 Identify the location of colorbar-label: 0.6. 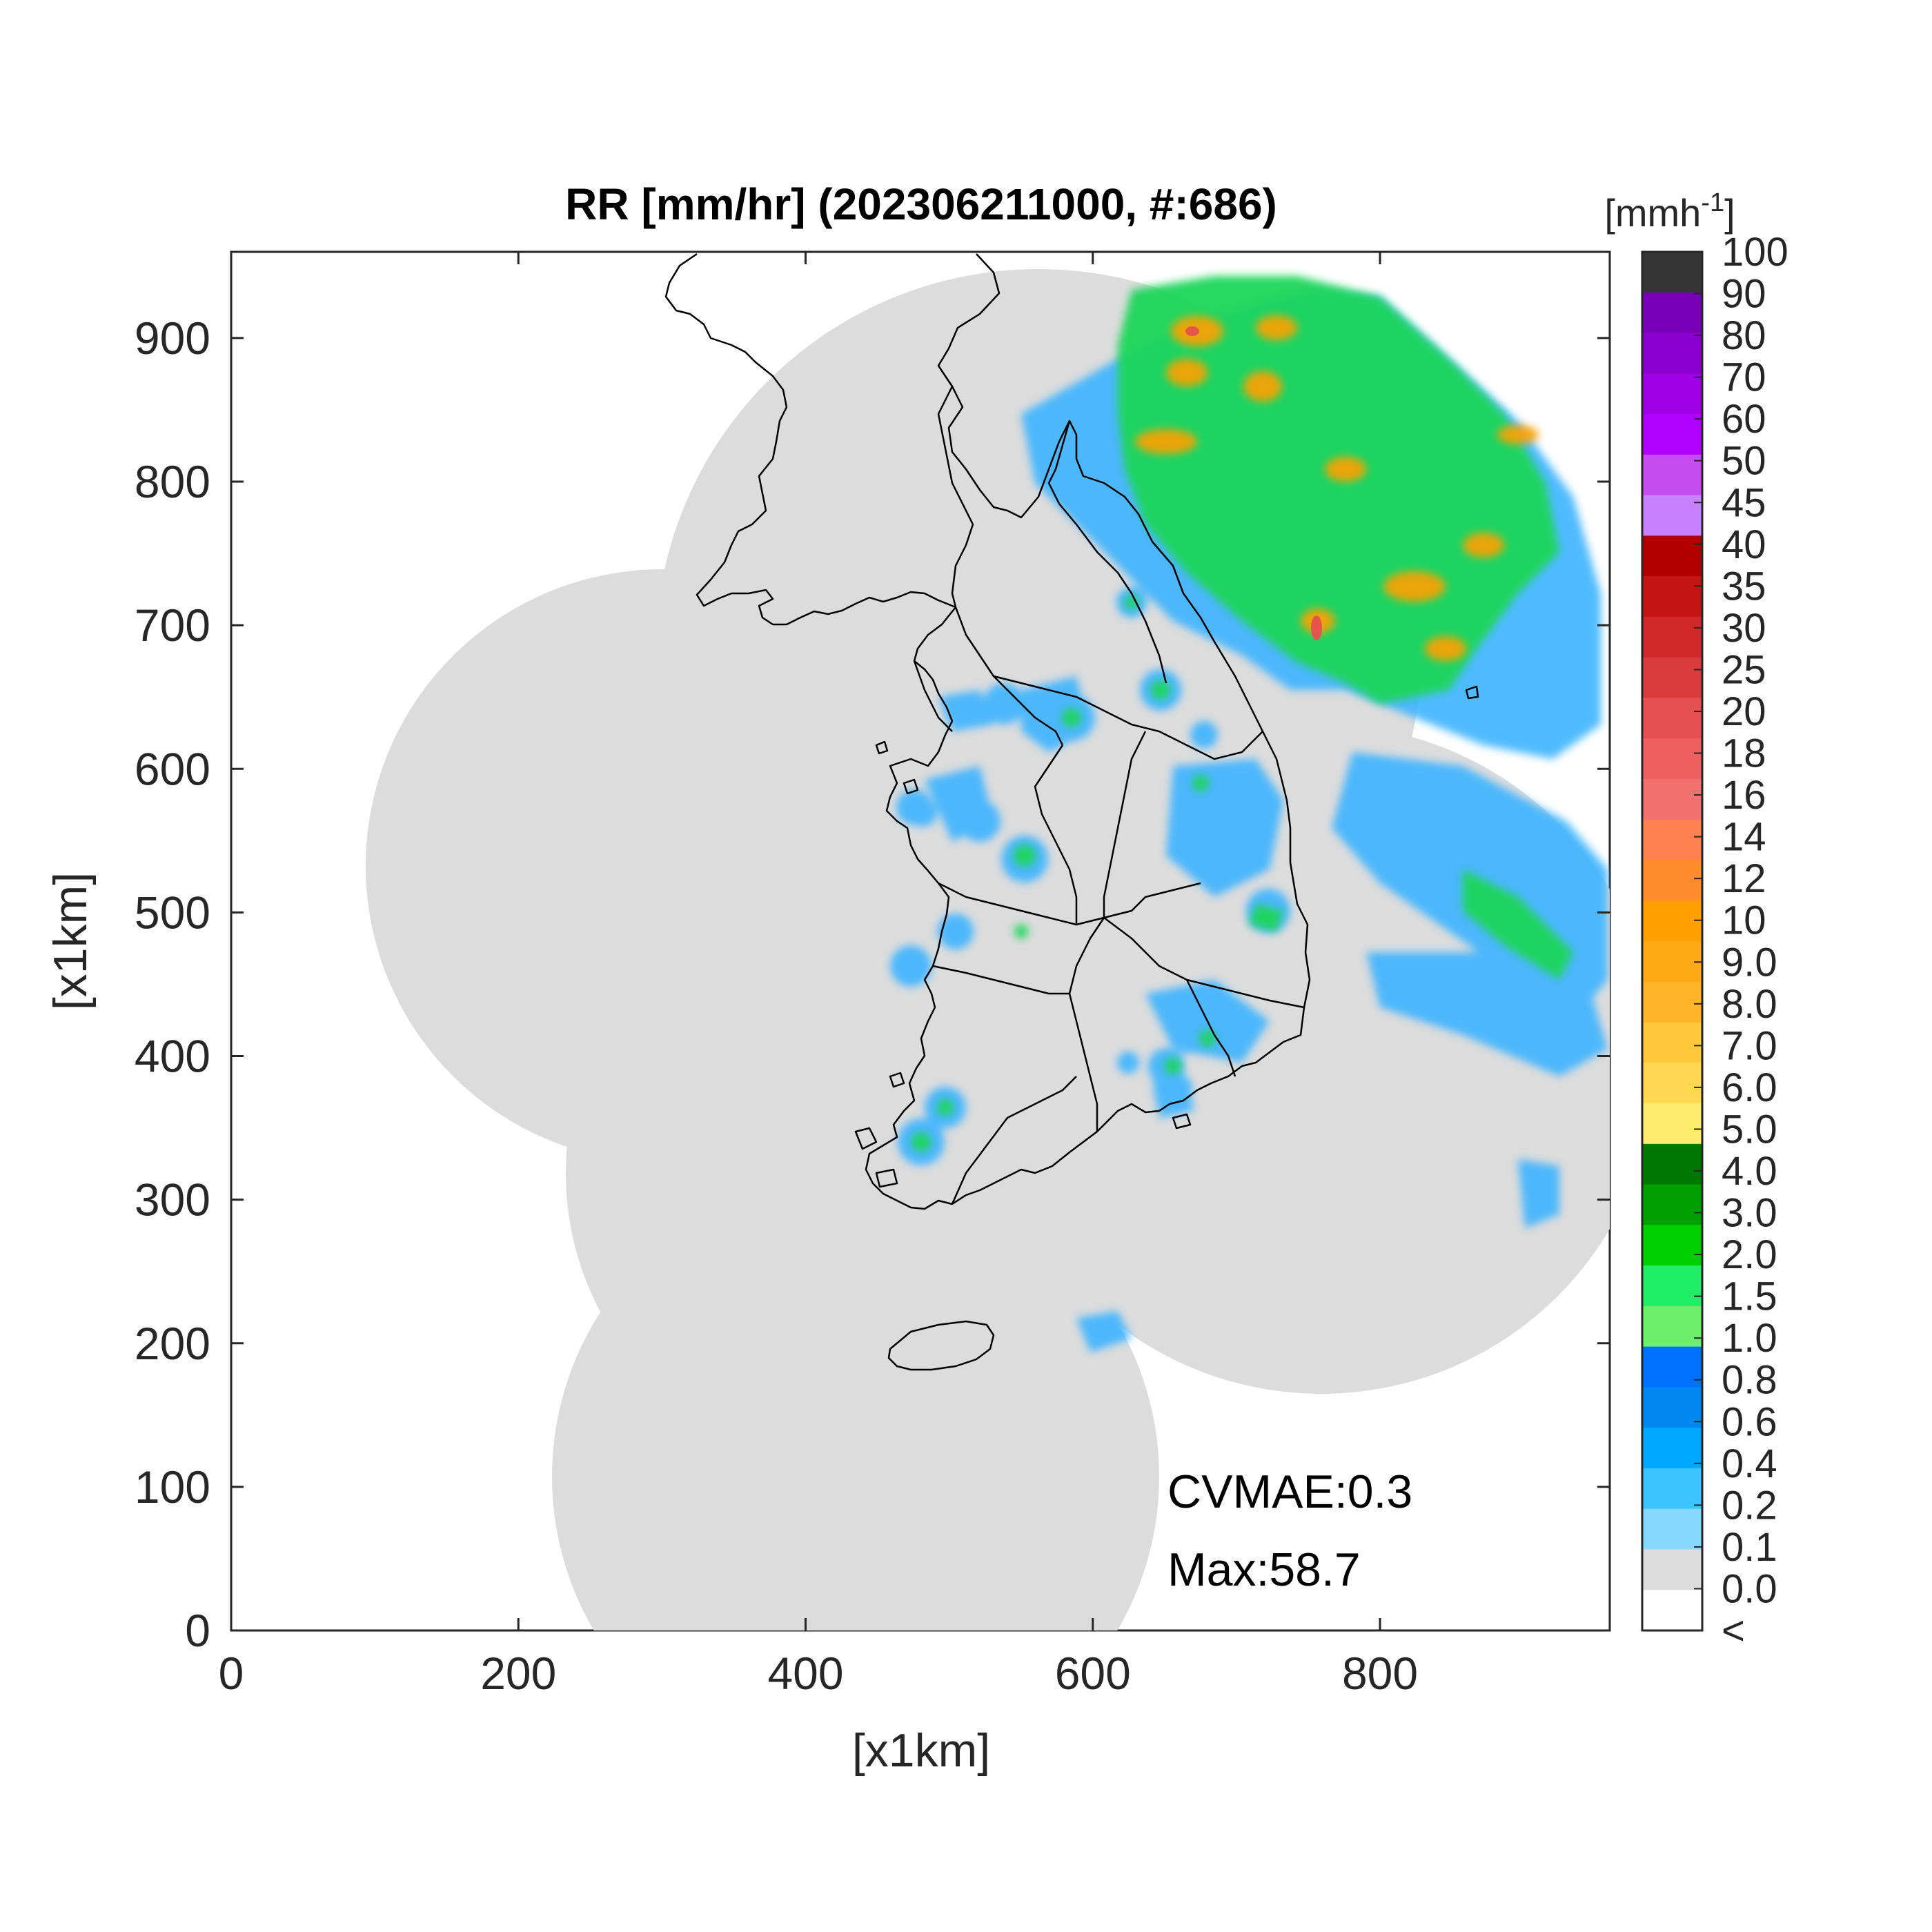
(1749, 1421).